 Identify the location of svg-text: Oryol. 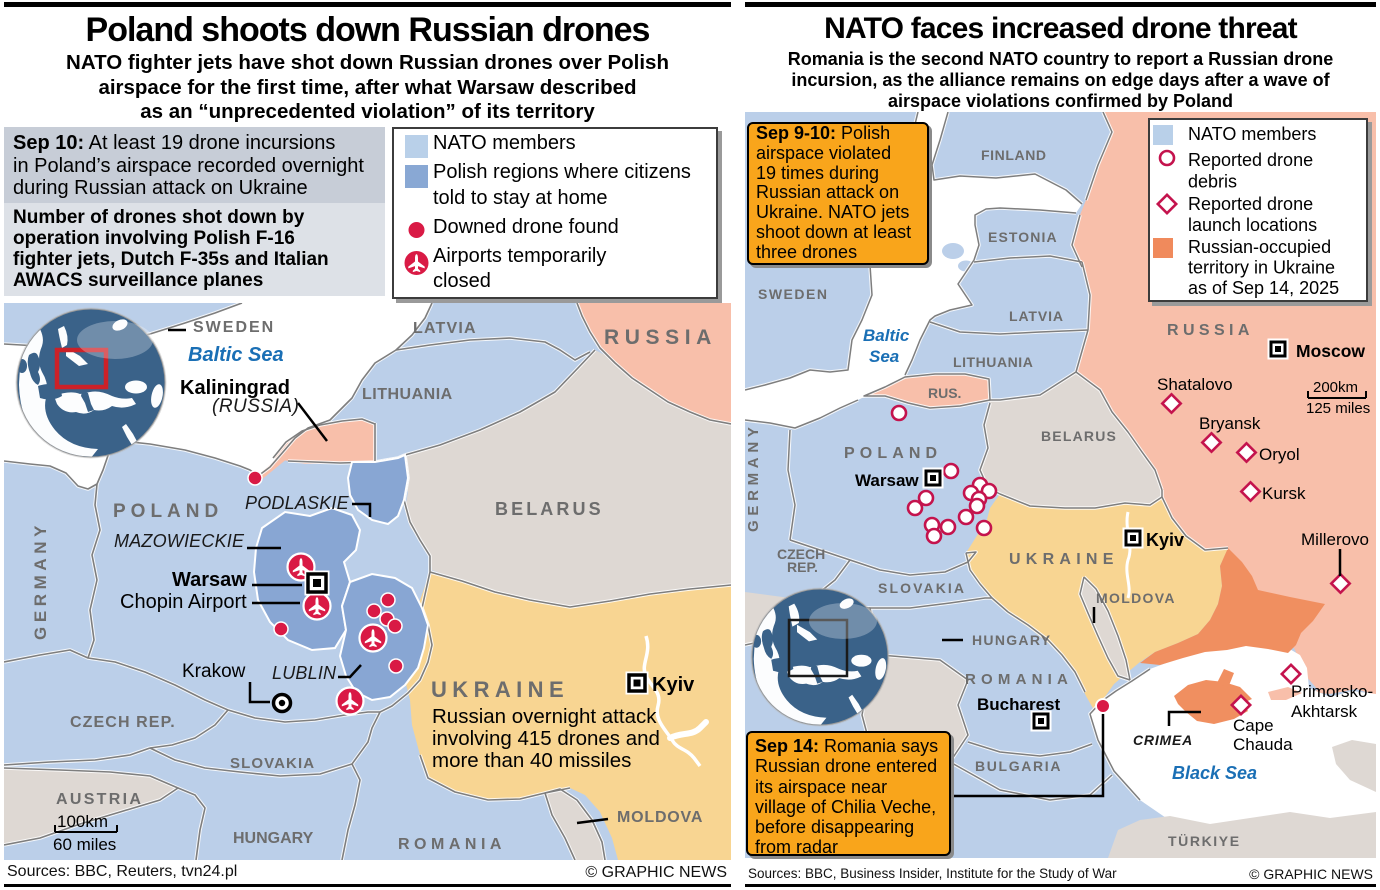
(1279, 454).